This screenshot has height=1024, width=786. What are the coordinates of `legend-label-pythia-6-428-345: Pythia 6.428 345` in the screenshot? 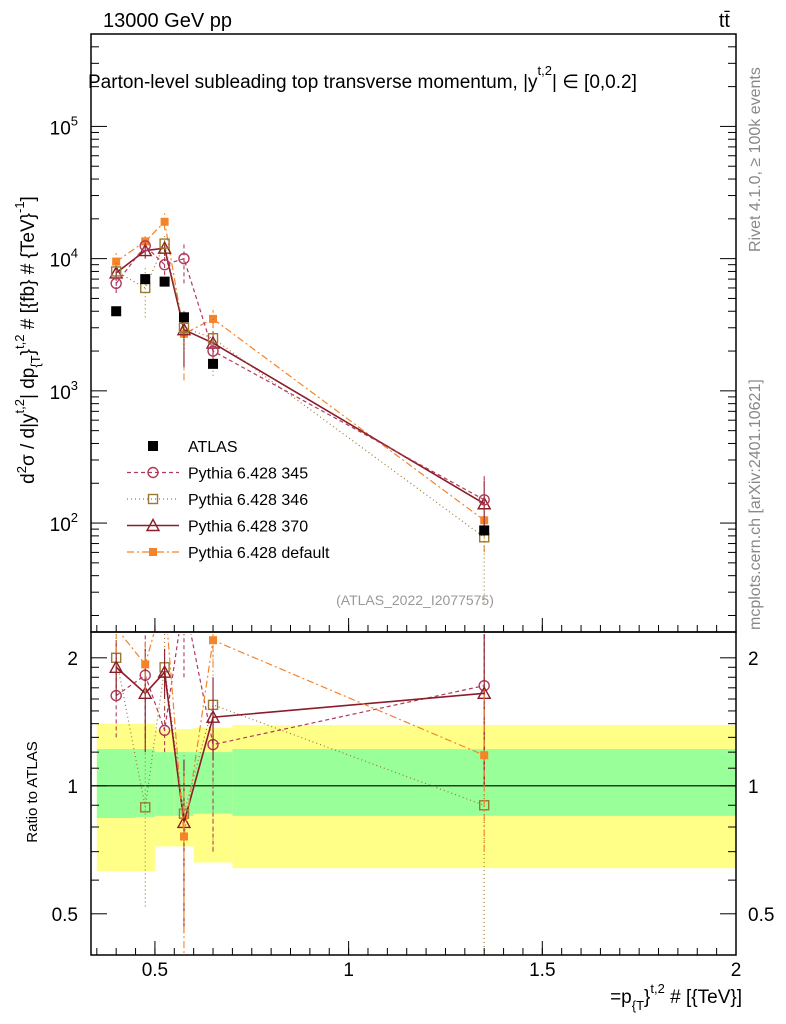 It's located at (248, 474).